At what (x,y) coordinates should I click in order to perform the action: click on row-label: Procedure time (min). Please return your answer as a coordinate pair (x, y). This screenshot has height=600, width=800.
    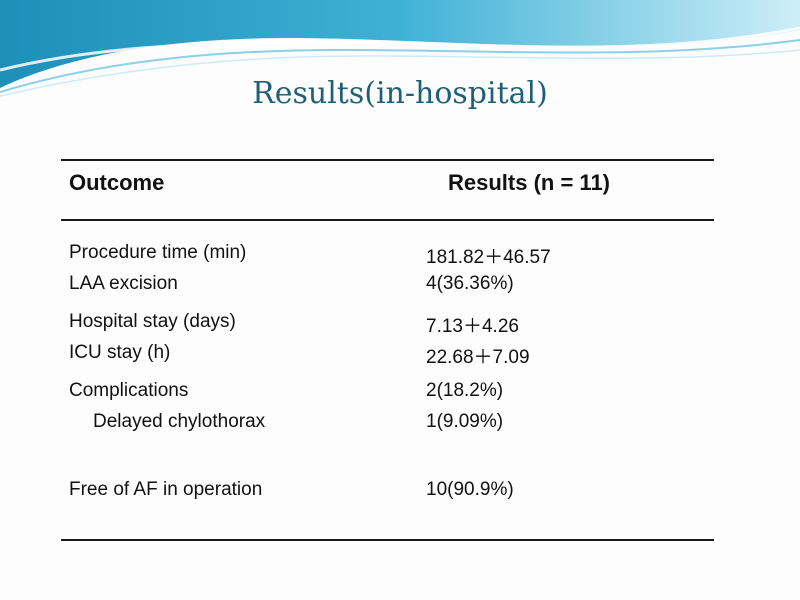
    Looking at the image, I should click on (158, 252).